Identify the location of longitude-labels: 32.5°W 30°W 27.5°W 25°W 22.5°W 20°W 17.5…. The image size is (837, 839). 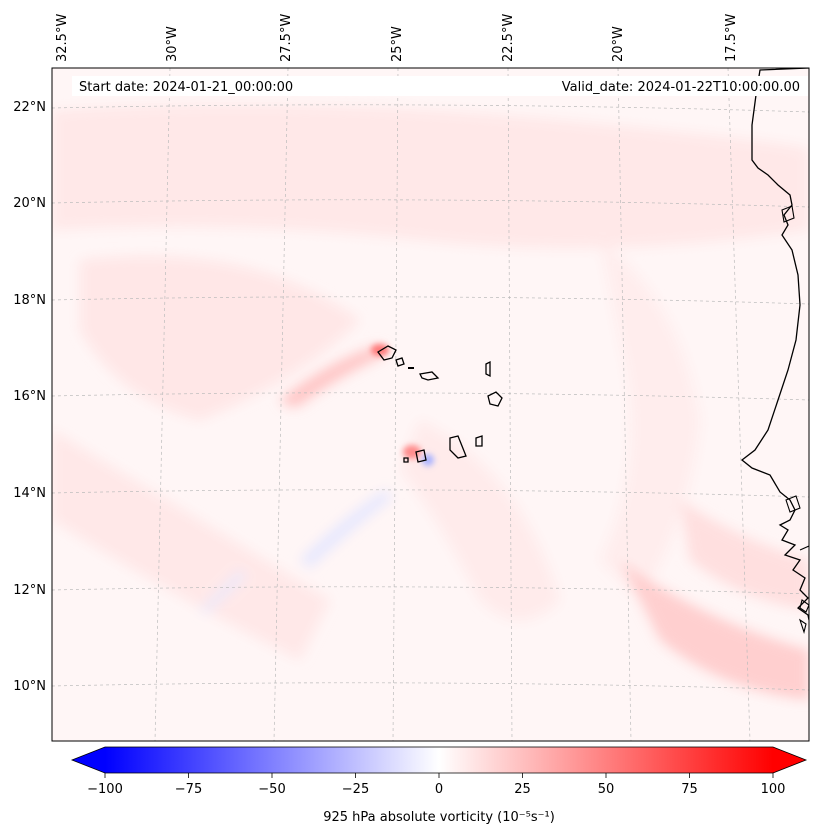
(397, 38).